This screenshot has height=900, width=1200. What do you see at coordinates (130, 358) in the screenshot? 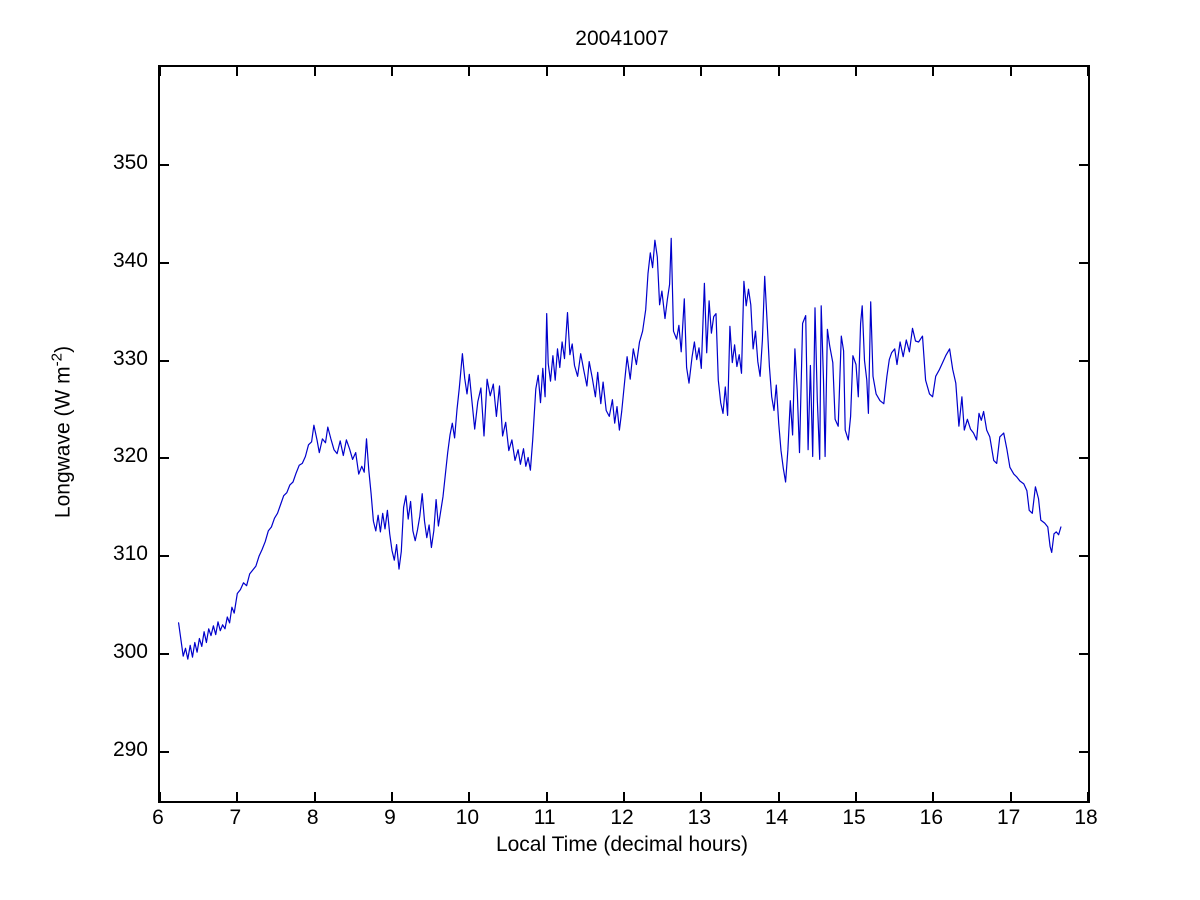
I see `y-tick-label: 330` at bounding box center [130, 358].